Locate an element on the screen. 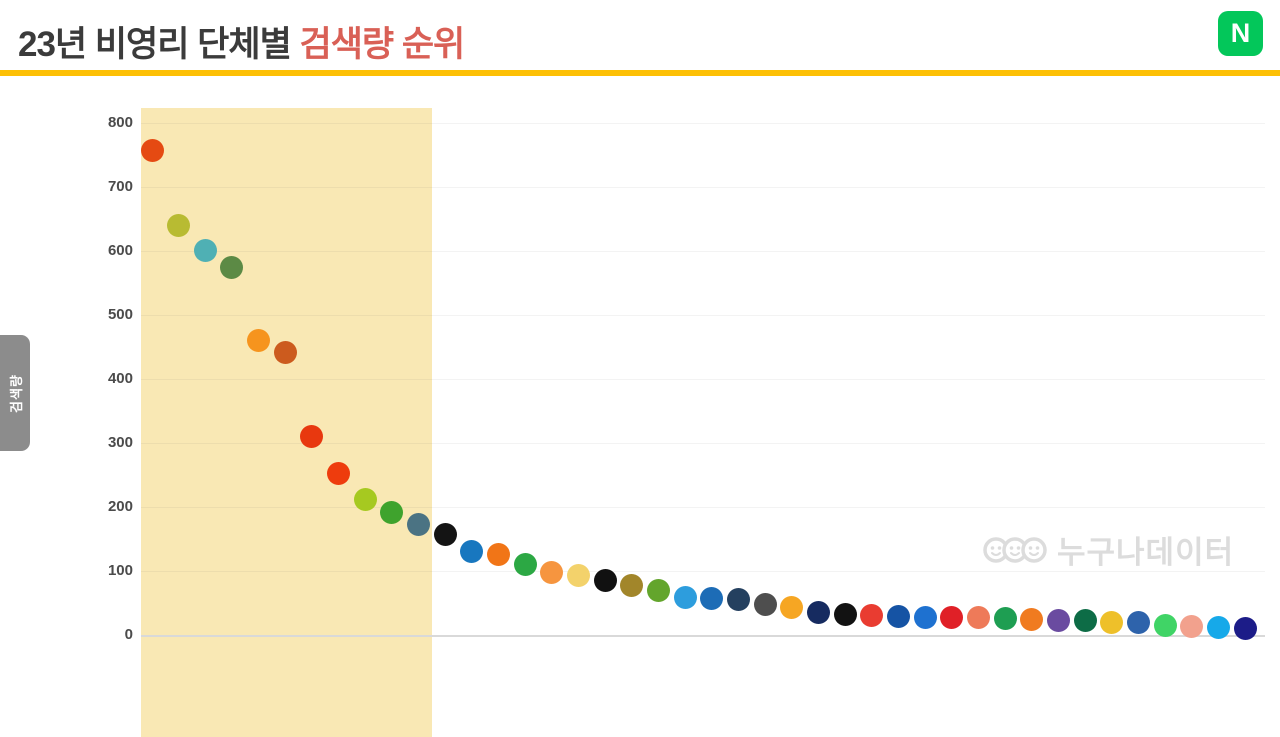  naver-logo-icon: N is located at coordinates (1240, 33).